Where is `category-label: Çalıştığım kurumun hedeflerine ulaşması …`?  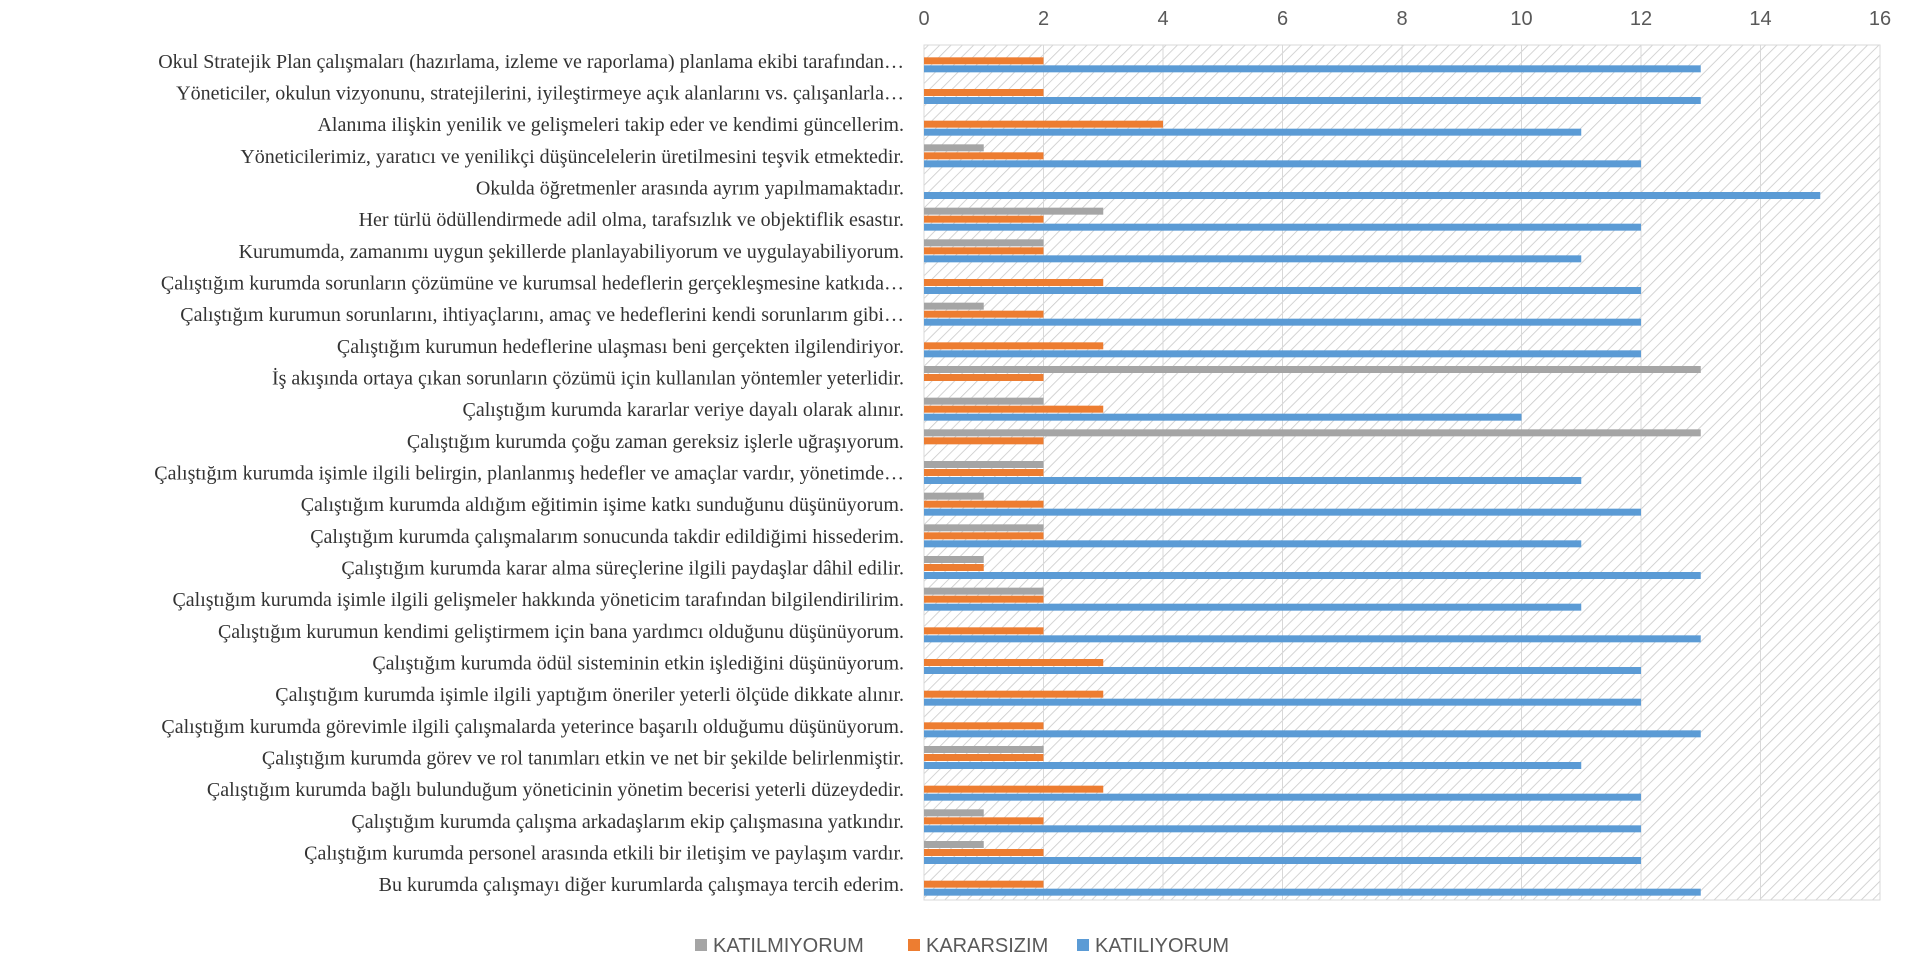
category-label: Çalıştığım kurumun hedeflerine ulaşması … is located at coordinates (620, 347).